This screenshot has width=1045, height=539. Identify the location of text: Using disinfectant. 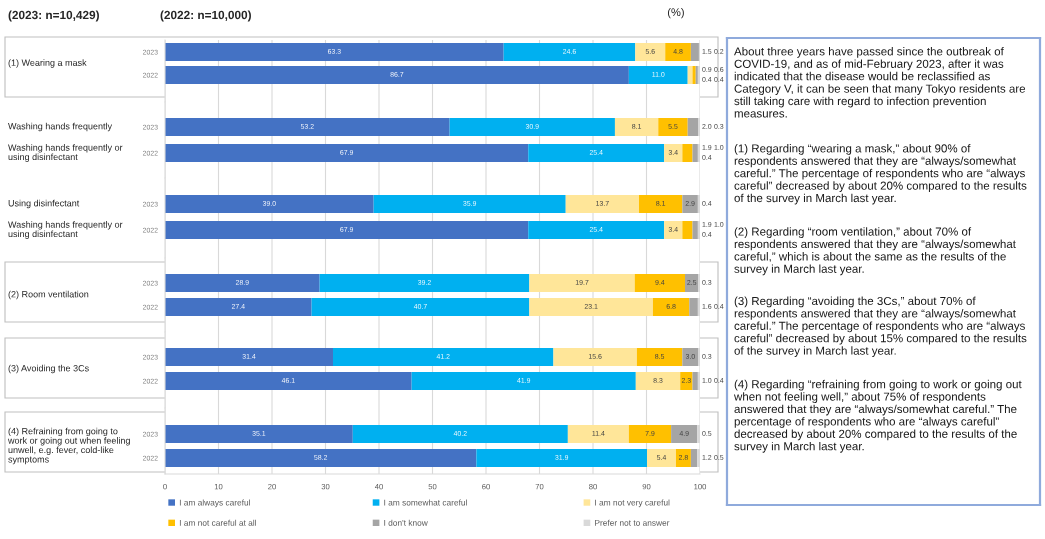
(44, 204).